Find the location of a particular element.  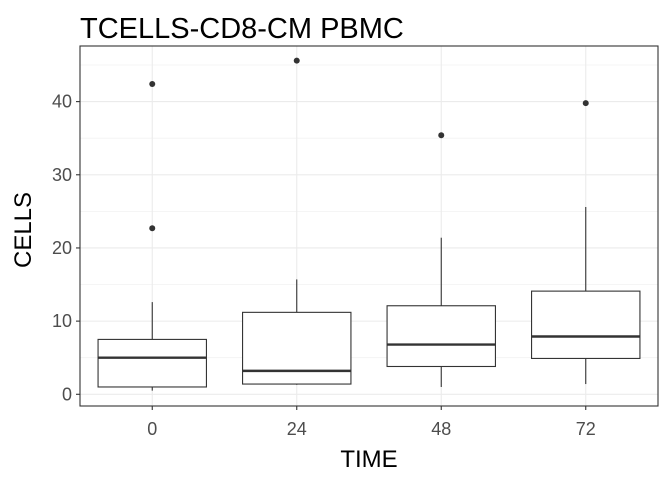

x-tick-label: 72 is located at coordinates (586, 429).